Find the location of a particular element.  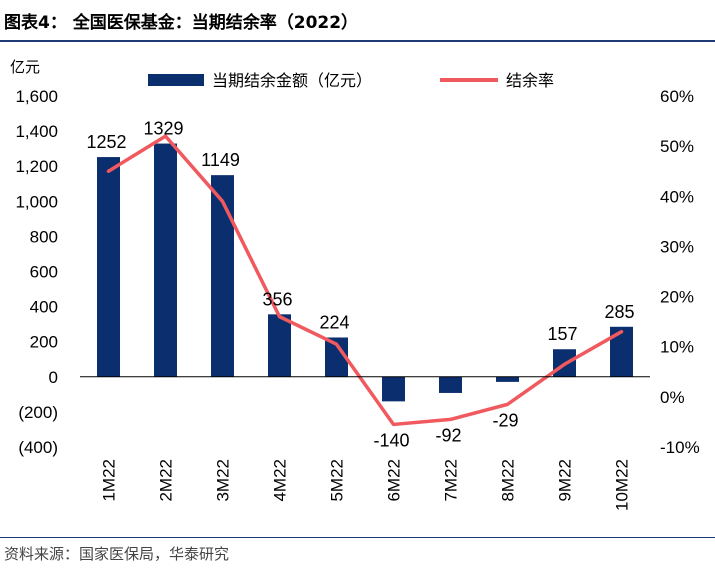

bar-data-label: -92 is located at coordinates (448, 435).